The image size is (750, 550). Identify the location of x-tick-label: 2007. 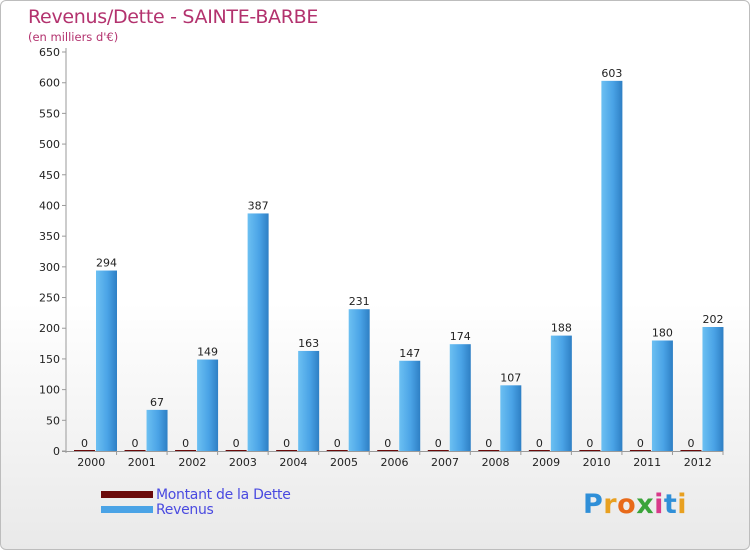
(445, 462).